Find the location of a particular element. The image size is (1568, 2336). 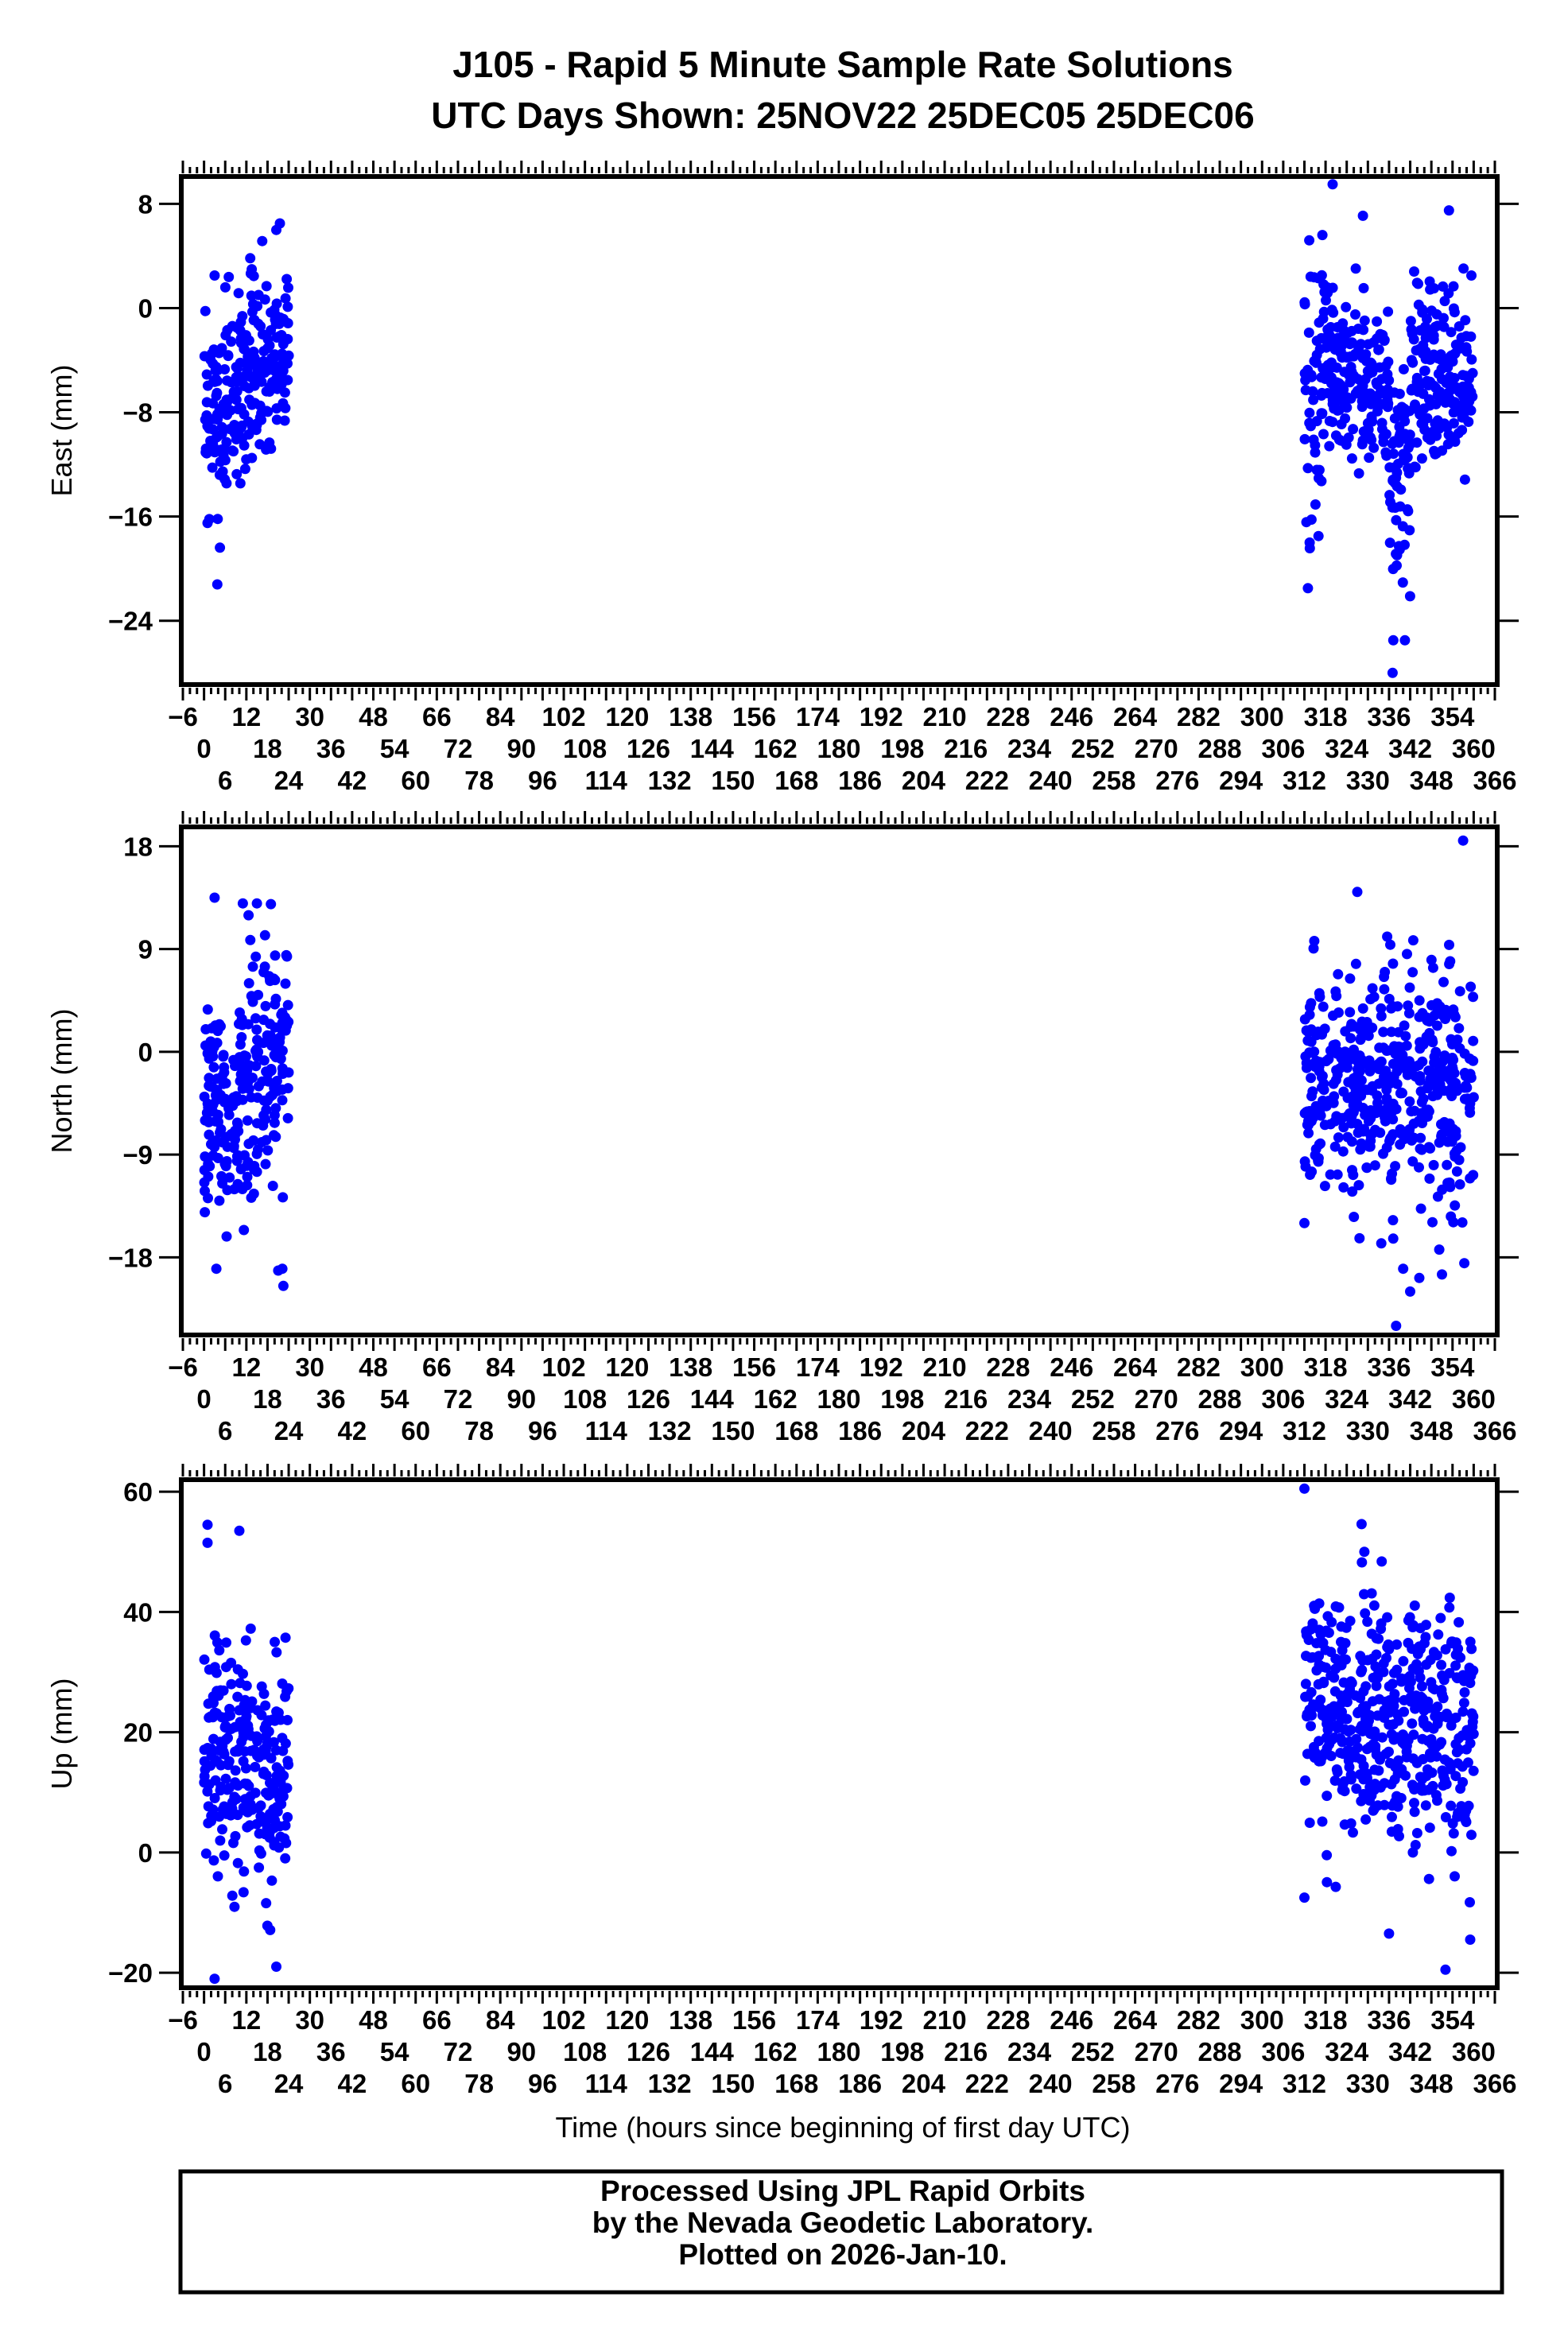

x-tick-label: −6 is located at coordinates (183, 1367).